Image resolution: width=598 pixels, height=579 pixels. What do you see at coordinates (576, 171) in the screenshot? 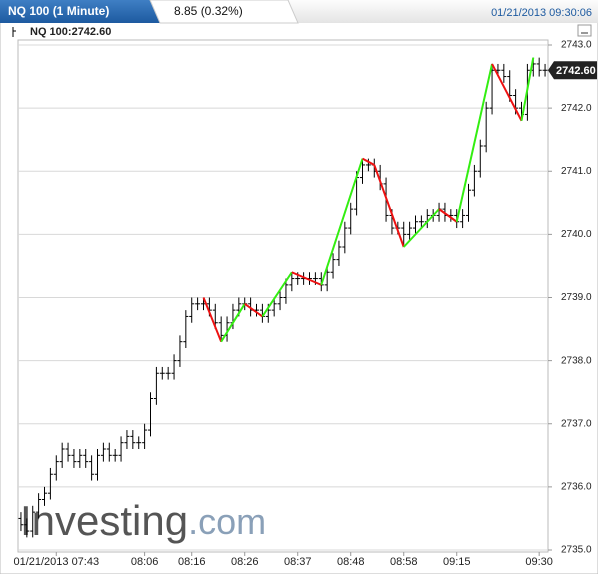
I see `y-tick-label: 2741.0` at bounding box center [576, 171].